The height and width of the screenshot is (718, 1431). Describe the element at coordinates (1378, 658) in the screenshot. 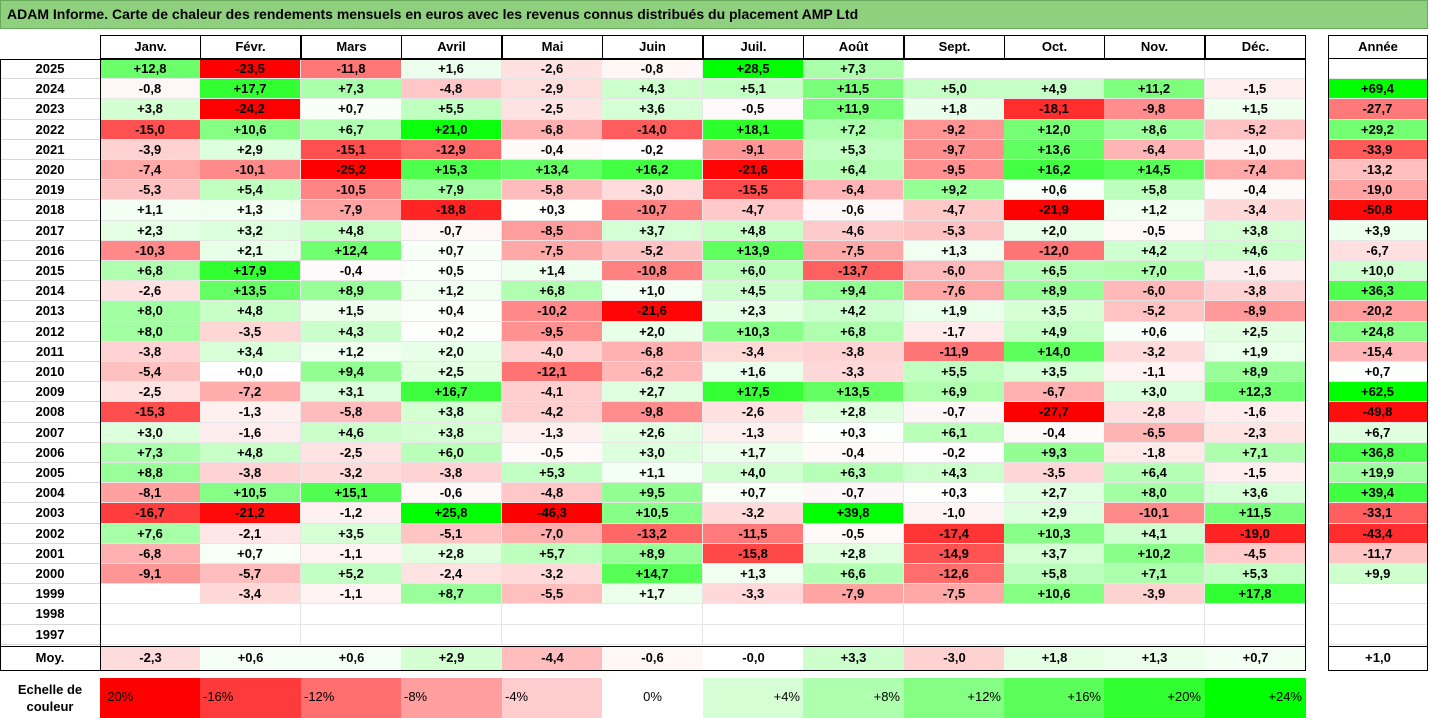

I see `average-annual-cell: +1,0` at that location.